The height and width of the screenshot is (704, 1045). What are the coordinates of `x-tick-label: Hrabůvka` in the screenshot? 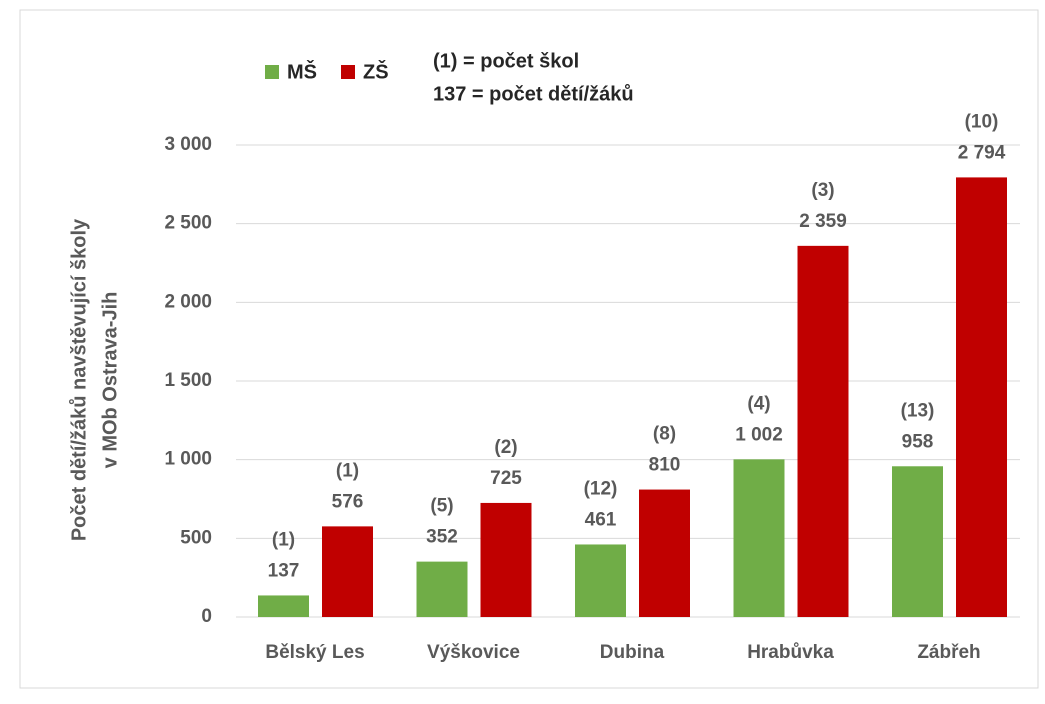 It's located at (790, 652).